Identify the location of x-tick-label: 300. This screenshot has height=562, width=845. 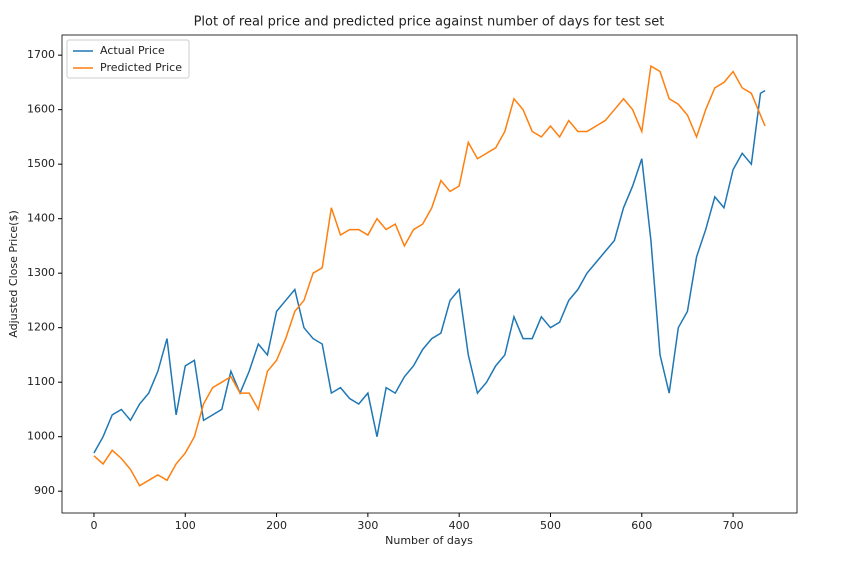
(367, 525).